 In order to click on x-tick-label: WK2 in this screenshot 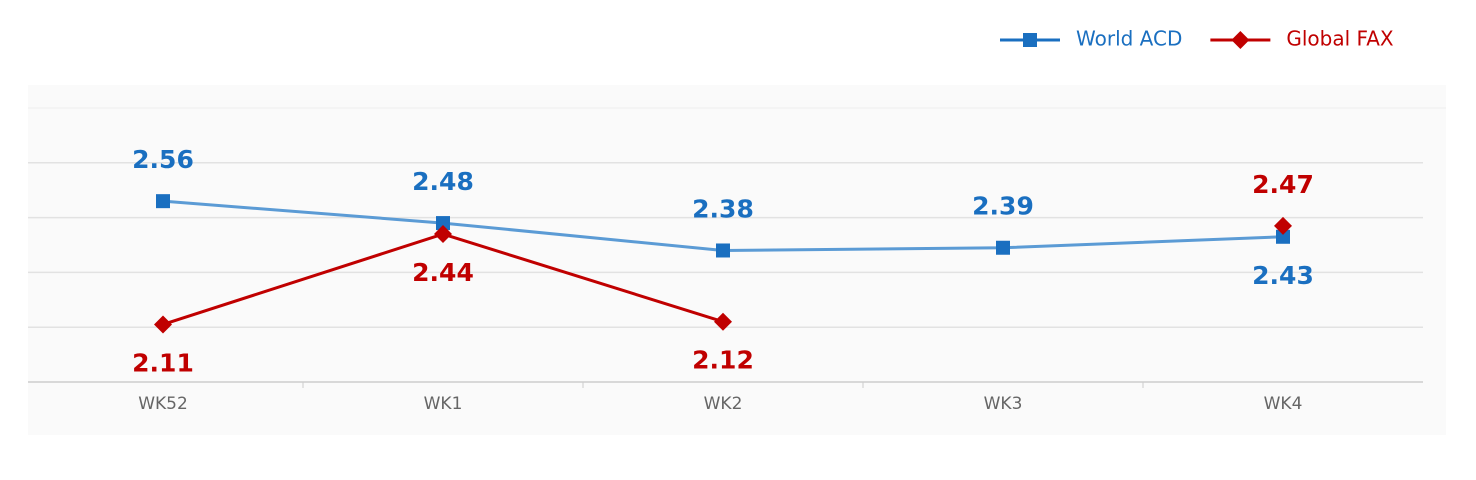, I will do `click(723, 404)`.